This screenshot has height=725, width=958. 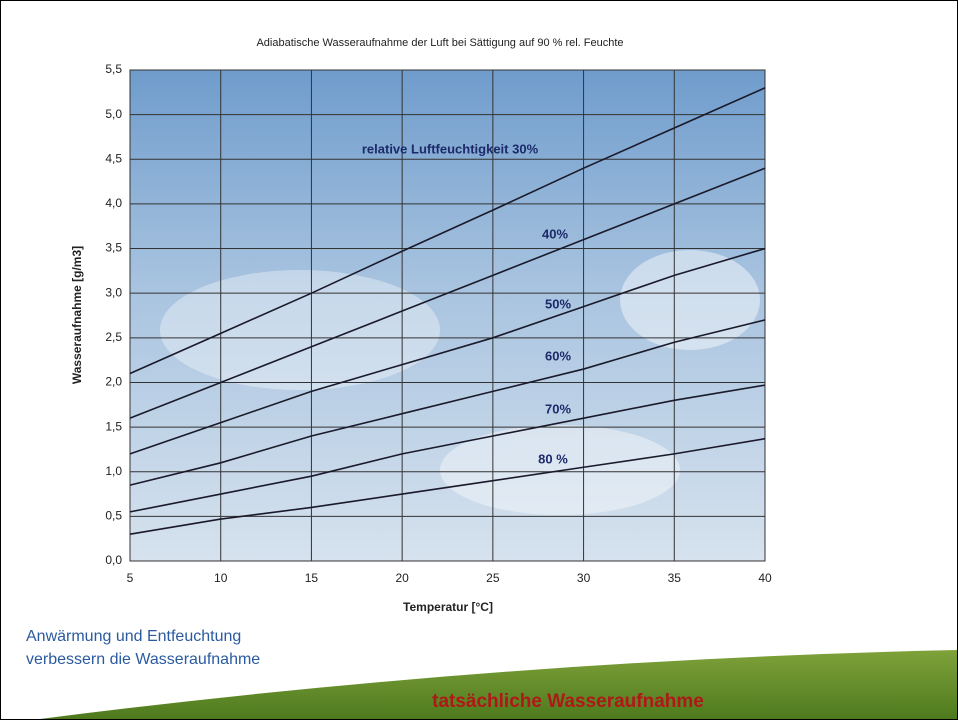 What do you see at coordinates (221, 578) in the screenshot?
I see `x-tick-label: 10` at bounding box center [221, 578].